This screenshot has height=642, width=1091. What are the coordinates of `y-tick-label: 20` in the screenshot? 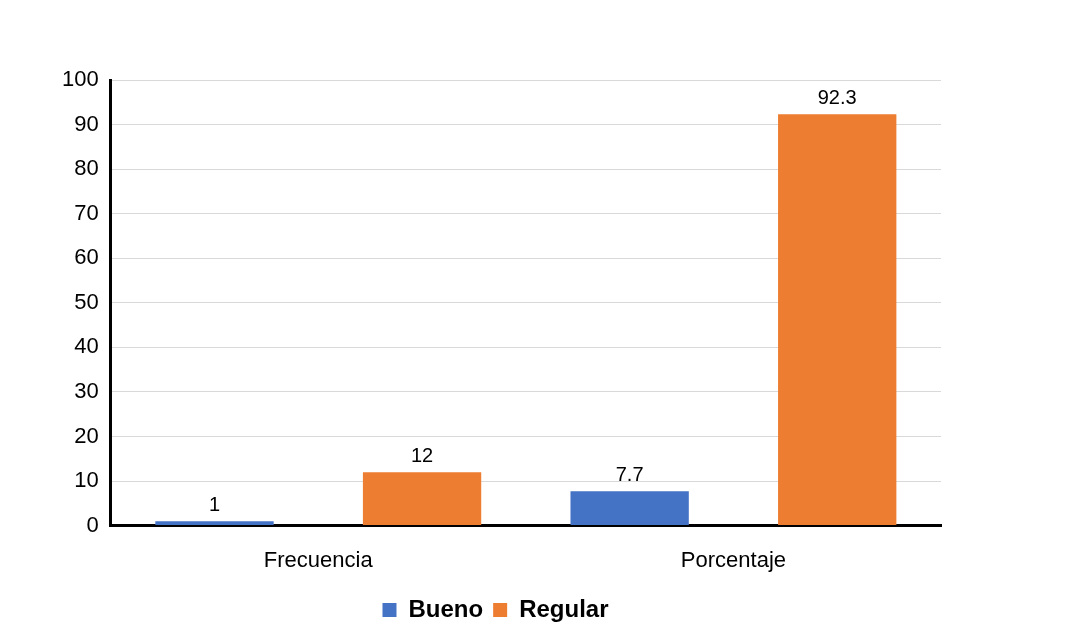 It's located at (86, 435).